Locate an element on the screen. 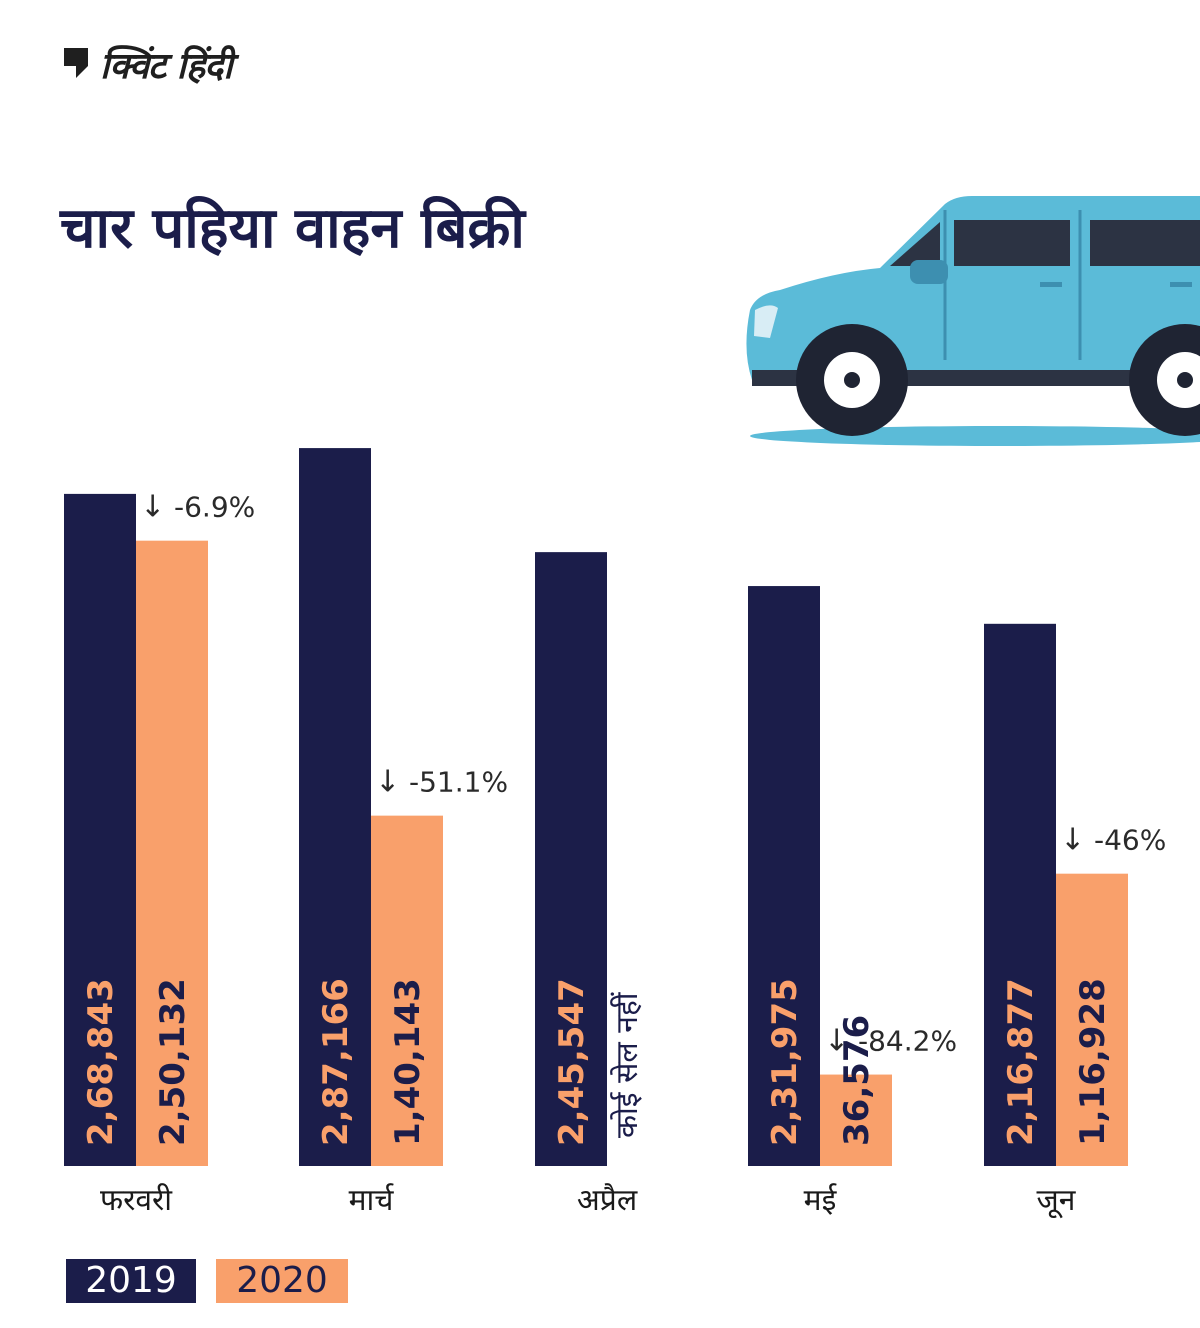 This screenshot has height=1328, width=1200. change-label: -46% is located at coordinates (1130, 840).